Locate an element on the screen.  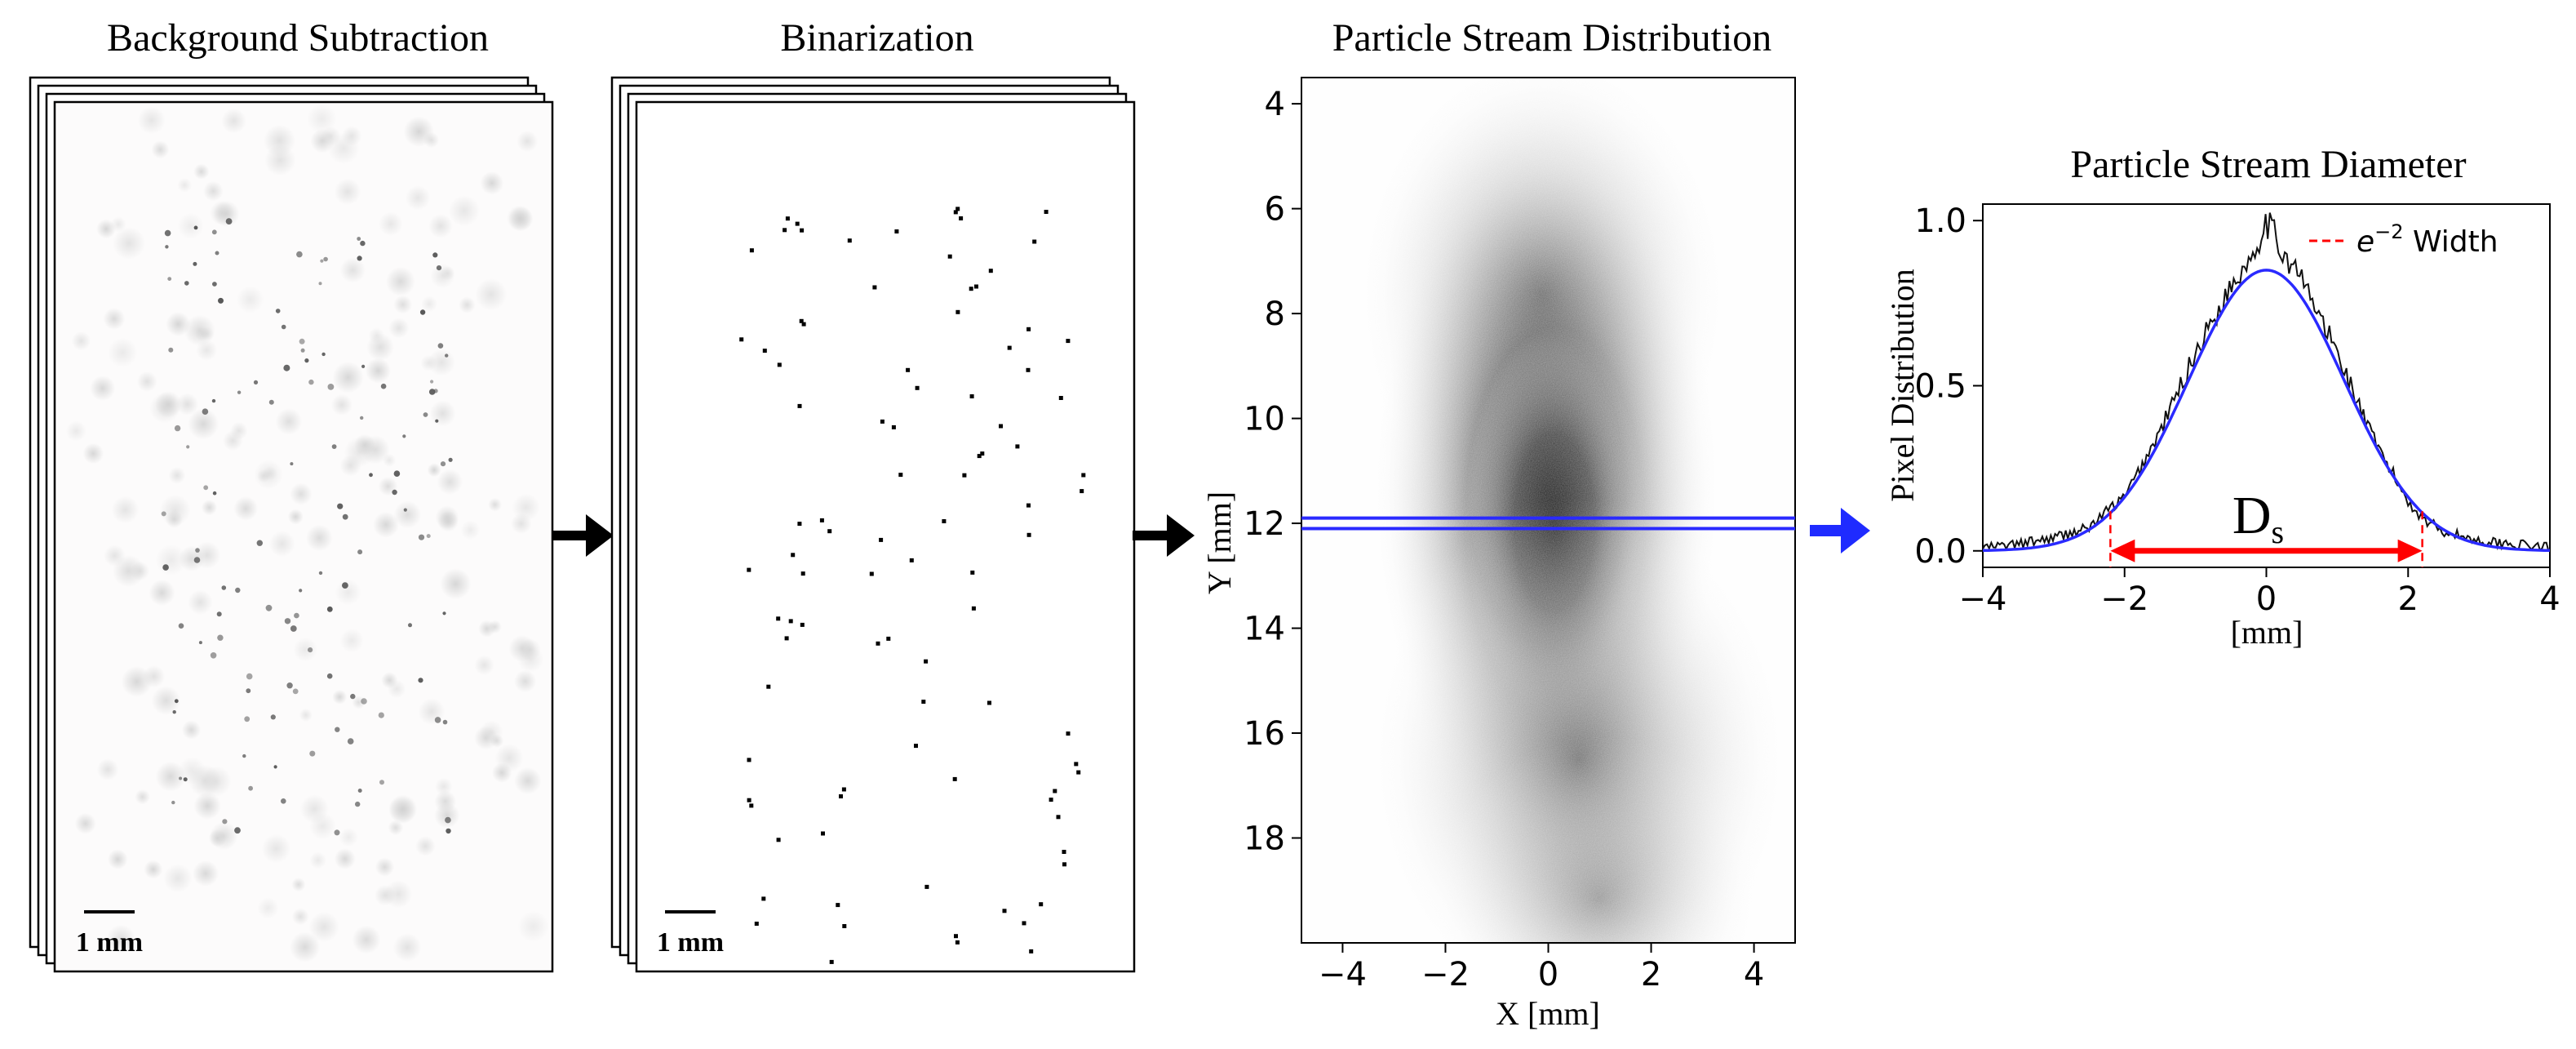
diameter-ytick-label: 1.0 is located at coordinates (1940, 221).